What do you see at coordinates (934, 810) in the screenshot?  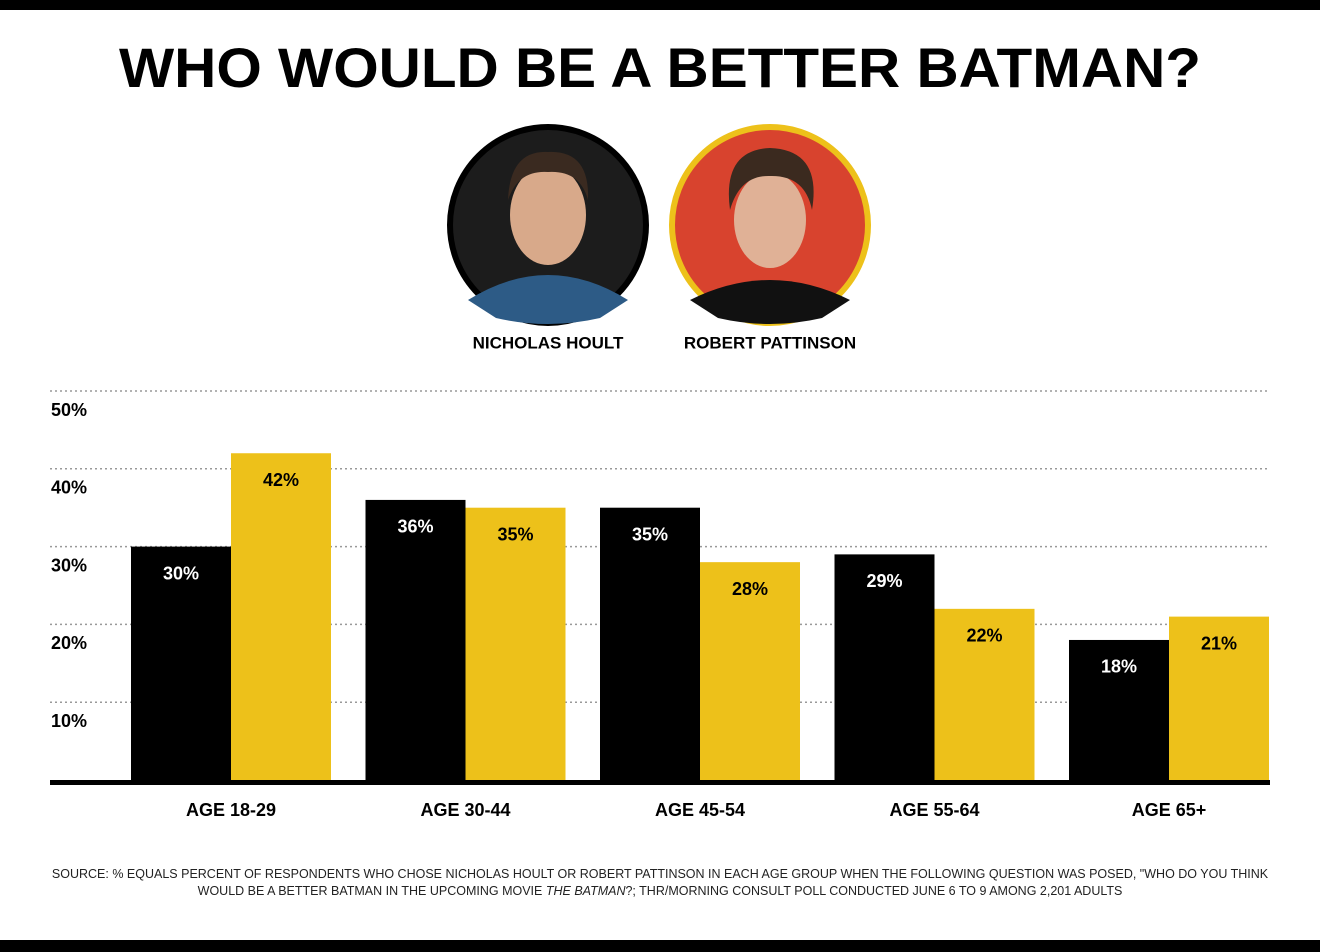 I see `x-tick-label: AGE 55-64` at bounding box center [934, 810].